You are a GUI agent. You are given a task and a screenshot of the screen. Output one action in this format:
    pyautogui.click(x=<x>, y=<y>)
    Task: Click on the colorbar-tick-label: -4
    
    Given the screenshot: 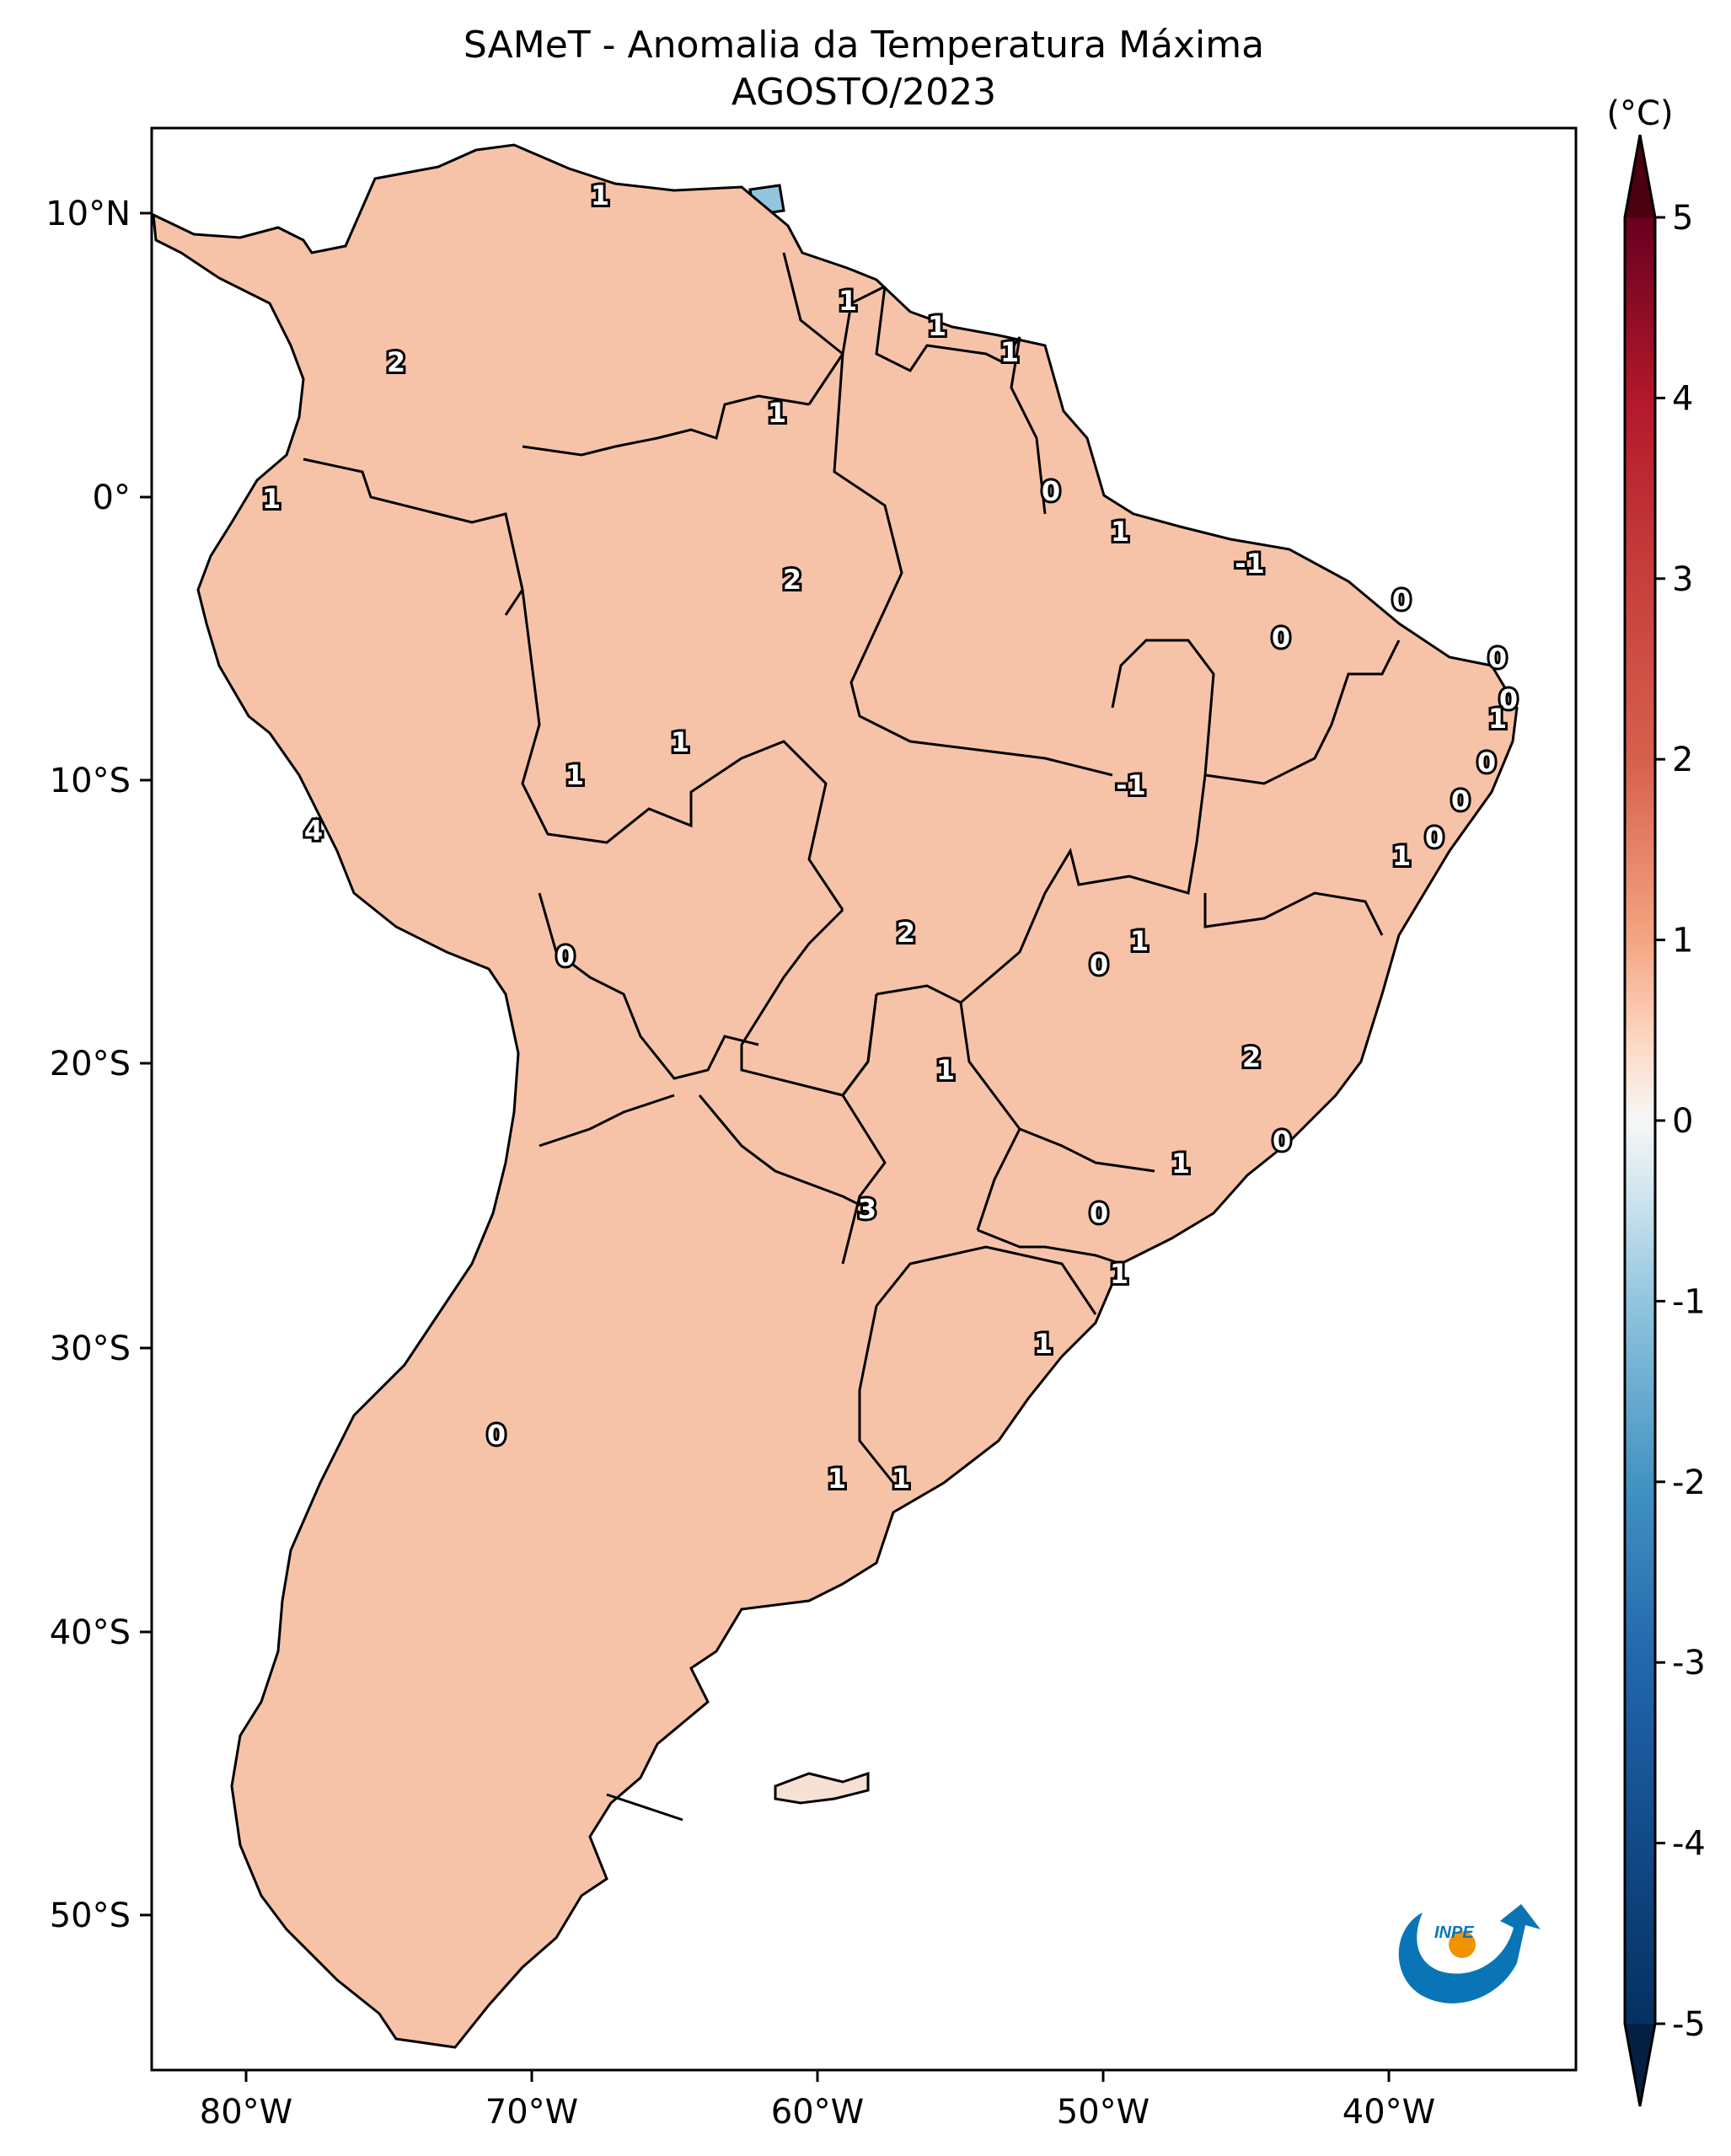 What is the action you would take?
    pyautogui.click(x=1689, y=1844)
    